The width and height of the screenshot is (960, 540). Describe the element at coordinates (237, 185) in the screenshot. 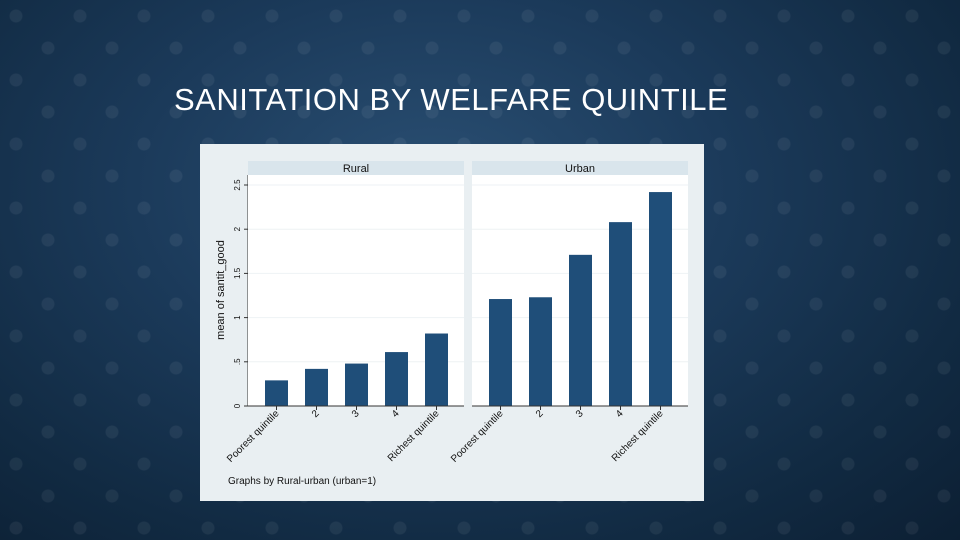

I see `y-tick-label: 2.5` at that location.